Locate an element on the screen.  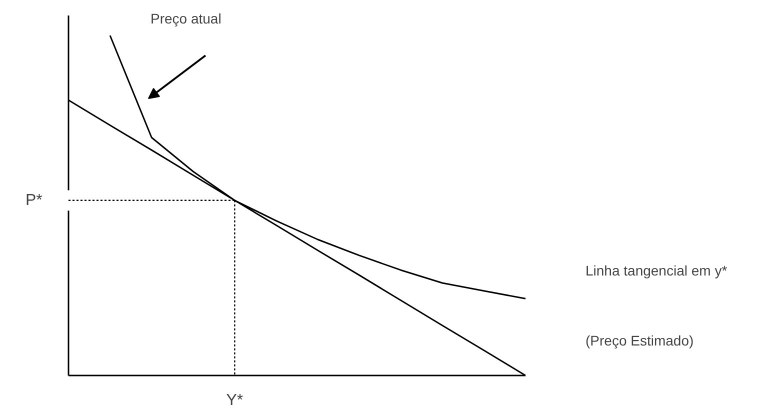
text: (Preço Estimado) is located at coordinates (640, 340).